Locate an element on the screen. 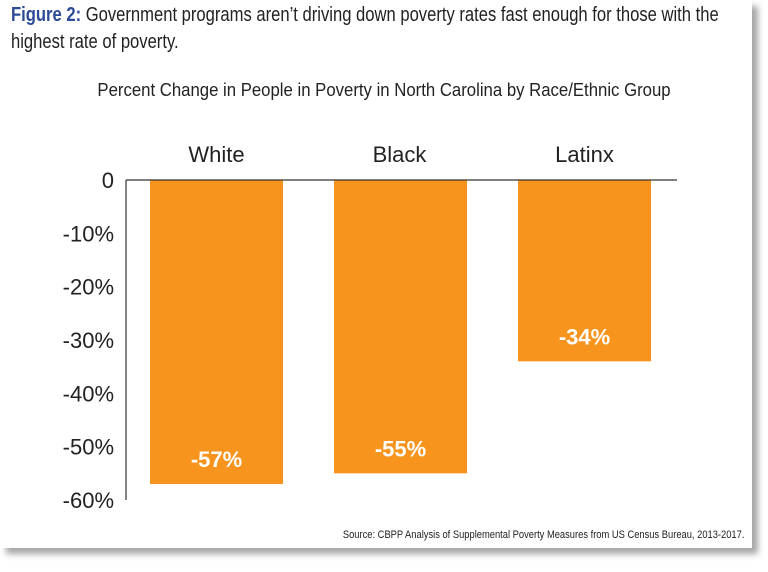 This screenshot has width=768, height=572. category-label: White is located at coordinates (216, 154).